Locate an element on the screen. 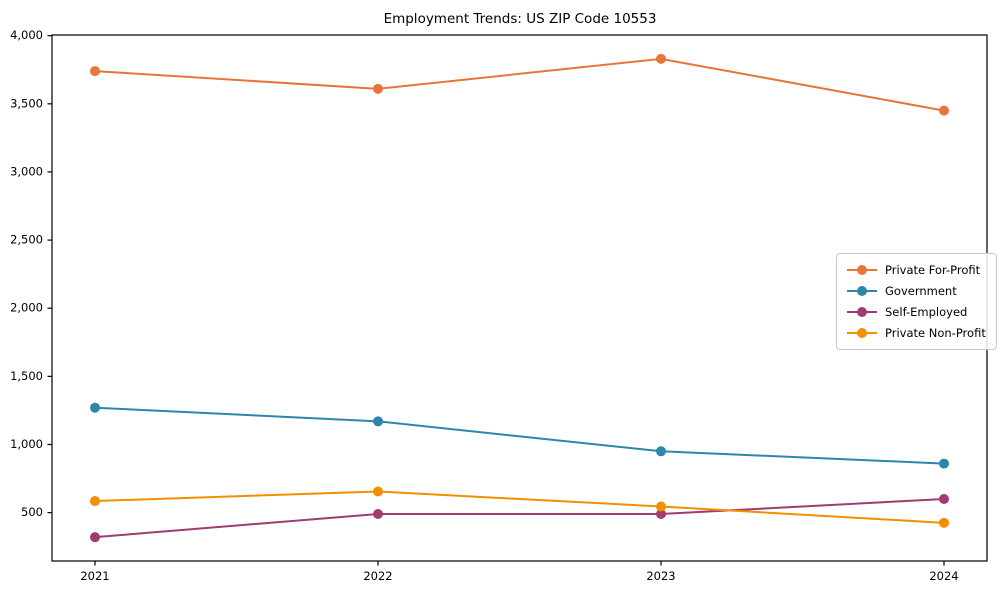 This screenshot has width=1000, height=600. x-tick-label: 2024 is located at coordinates (943, 576).